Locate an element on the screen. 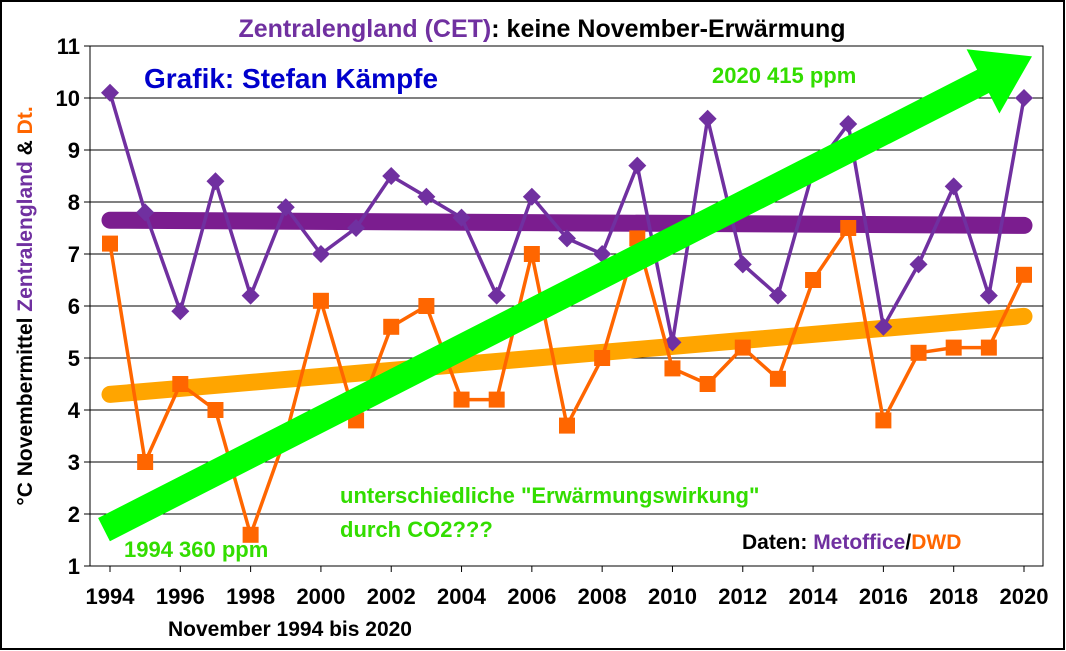  x-tick-label: 1994 is located at coordinates (111, 596).